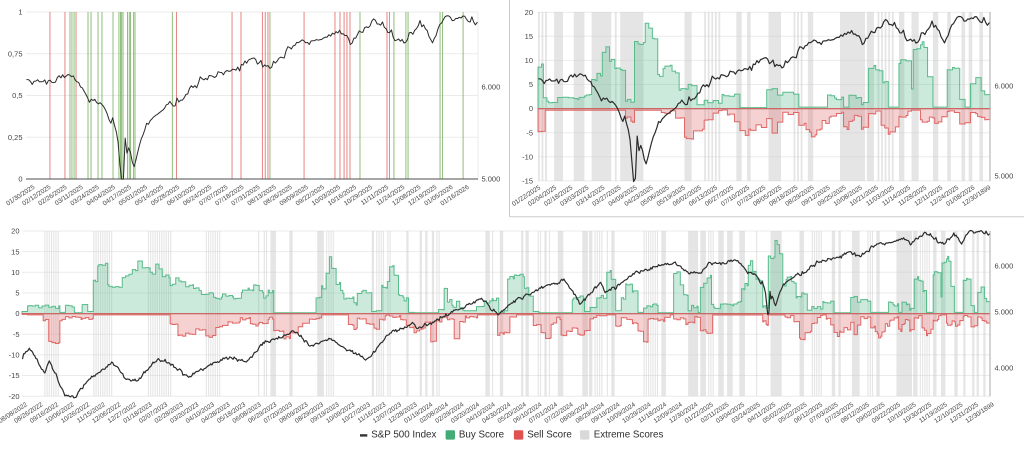 The height and width of the screenshot is (450, 1024). I want to click on svg-text: 0,25, so click(15, 137).